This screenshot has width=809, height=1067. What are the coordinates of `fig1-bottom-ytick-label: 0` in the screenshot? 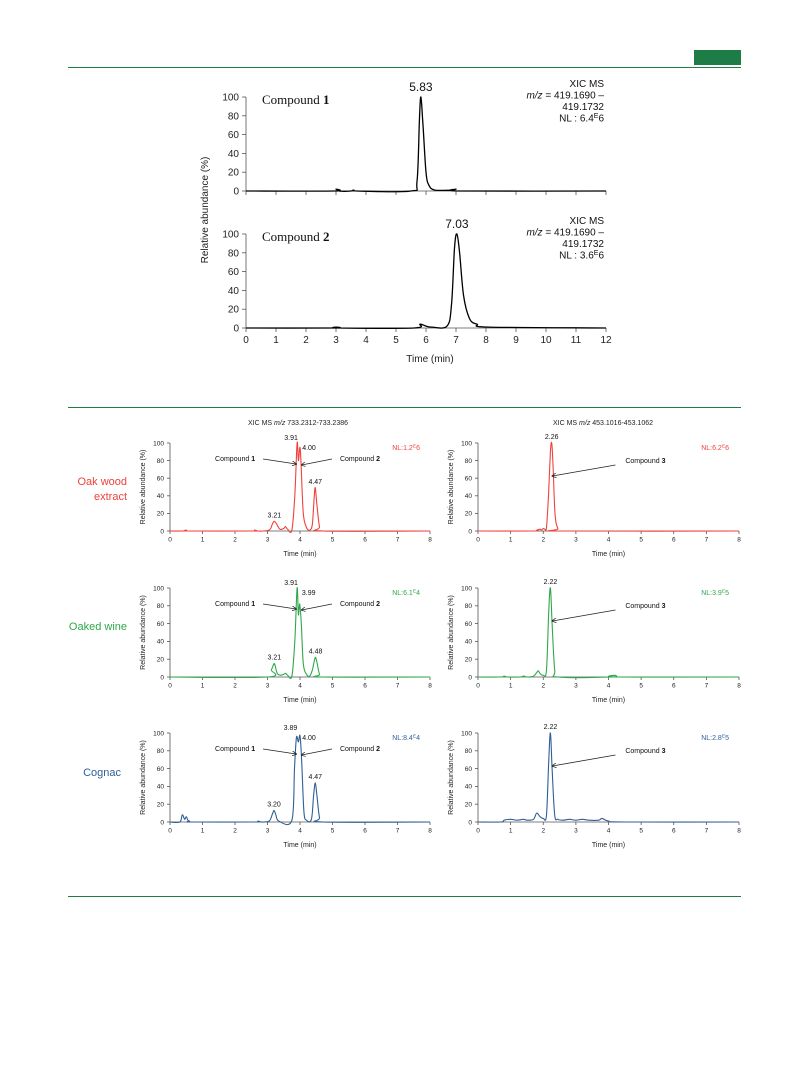 It's located at (236, 329).